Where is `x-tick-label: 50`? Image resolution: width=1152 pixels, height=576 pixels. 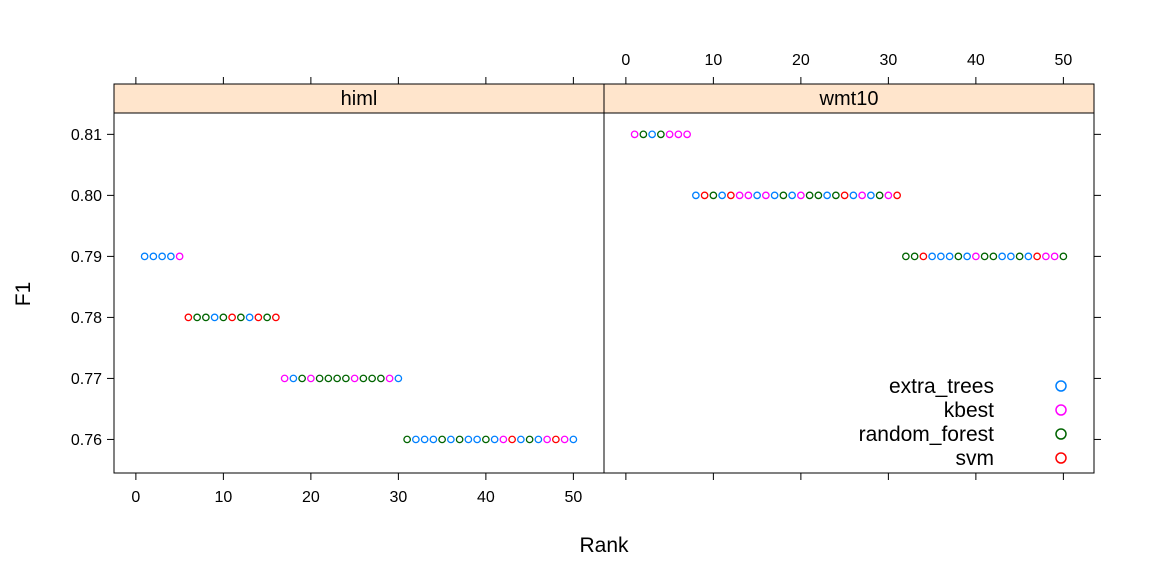
x-tick-label: 50 is located at coordinates (1063, 60).